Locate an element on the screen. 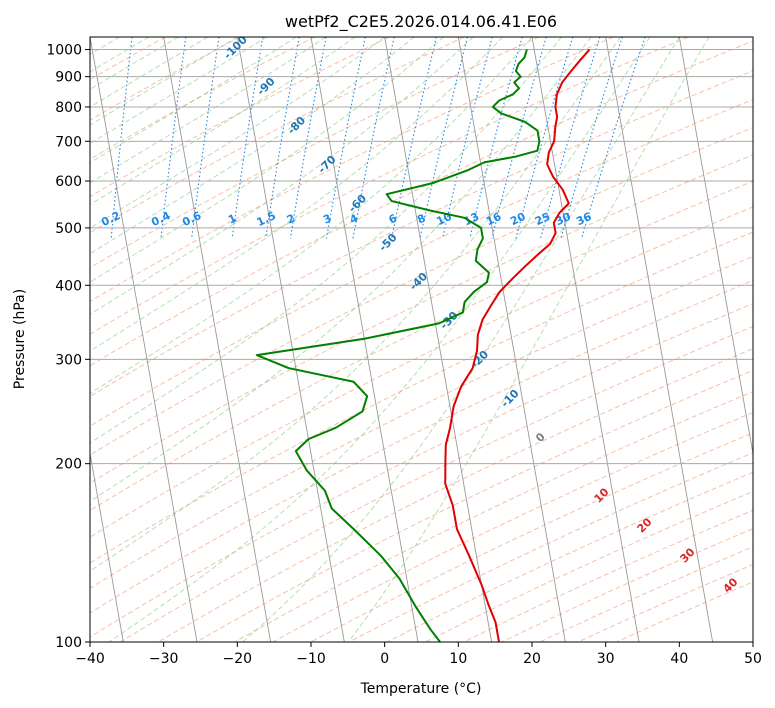 The width and height of the screenshot is (775, 708). y-tick-label: 300 is located at coordinates (68, 360).